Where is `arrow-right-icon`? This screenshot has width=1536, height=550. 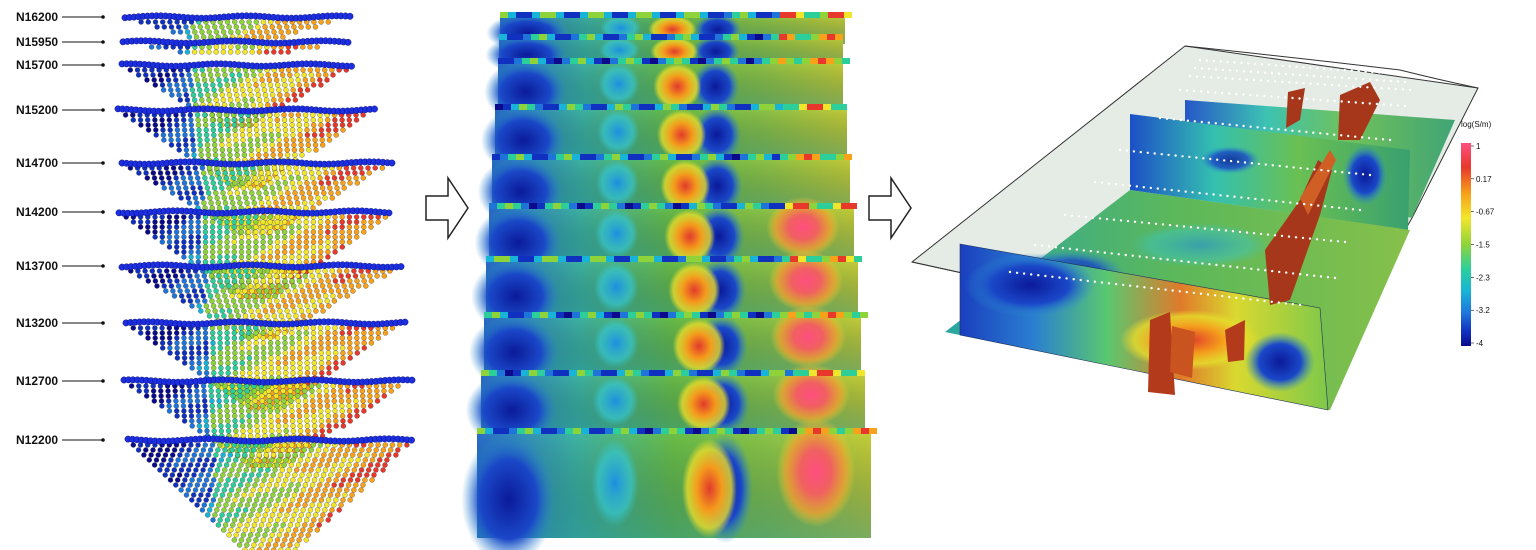 arrow-right-icon is located at coordinates (447, 208).